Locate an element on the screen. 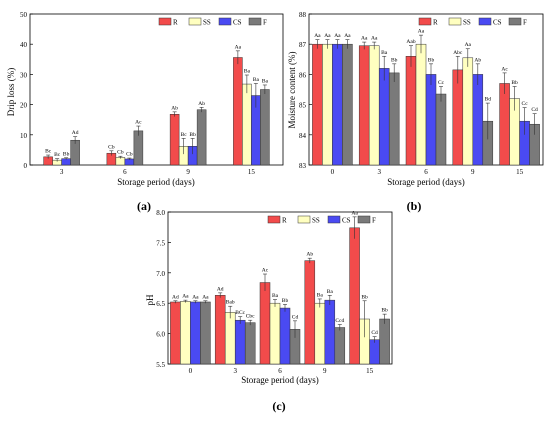 Image resolution: width=550 pixels, height=422 pixels. panel-b-xlabel: Storage period (days) is located at coordinates (425, 182).